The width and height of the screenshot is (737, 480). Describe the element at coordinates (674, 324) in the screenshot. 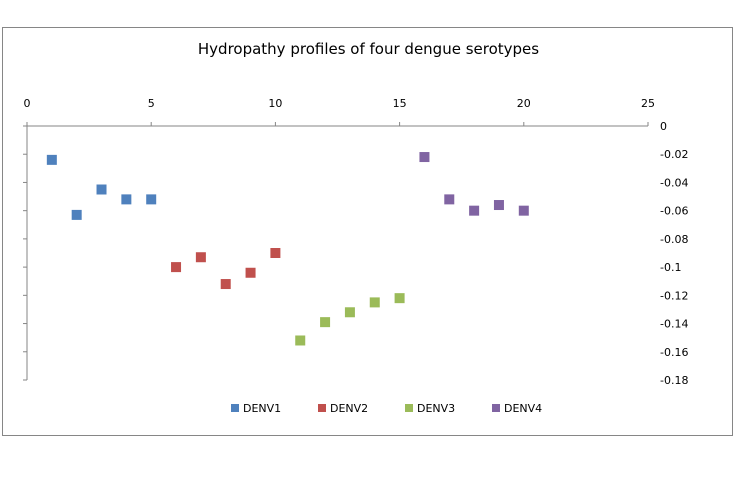

I see `y-tick-label: -0.14` at that location.